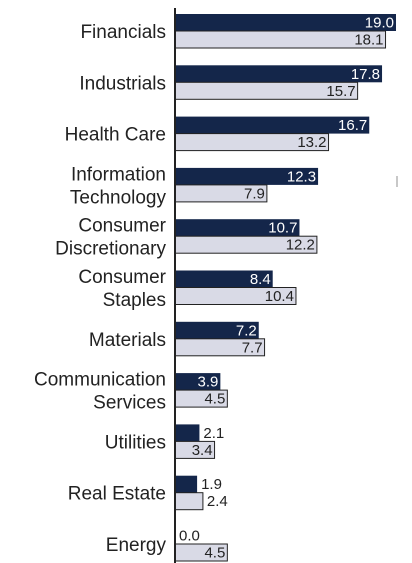  What do you see at coordinates (129, 403) in the screenshot?
I see `category-label-line: Services` at bounding box center [129, 403].